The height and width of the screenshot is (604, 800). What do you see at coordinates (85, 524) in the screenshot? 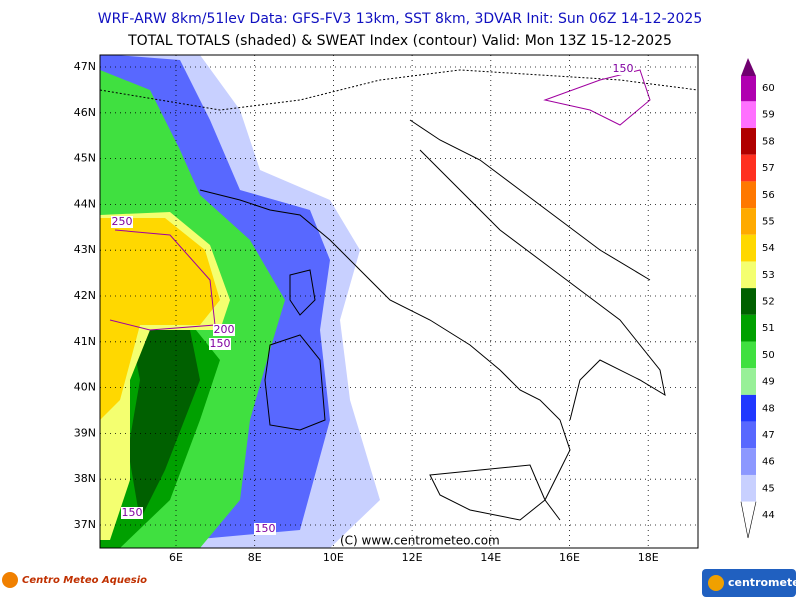
I see `lat-label: 37N` at bounding box center [85, 524].